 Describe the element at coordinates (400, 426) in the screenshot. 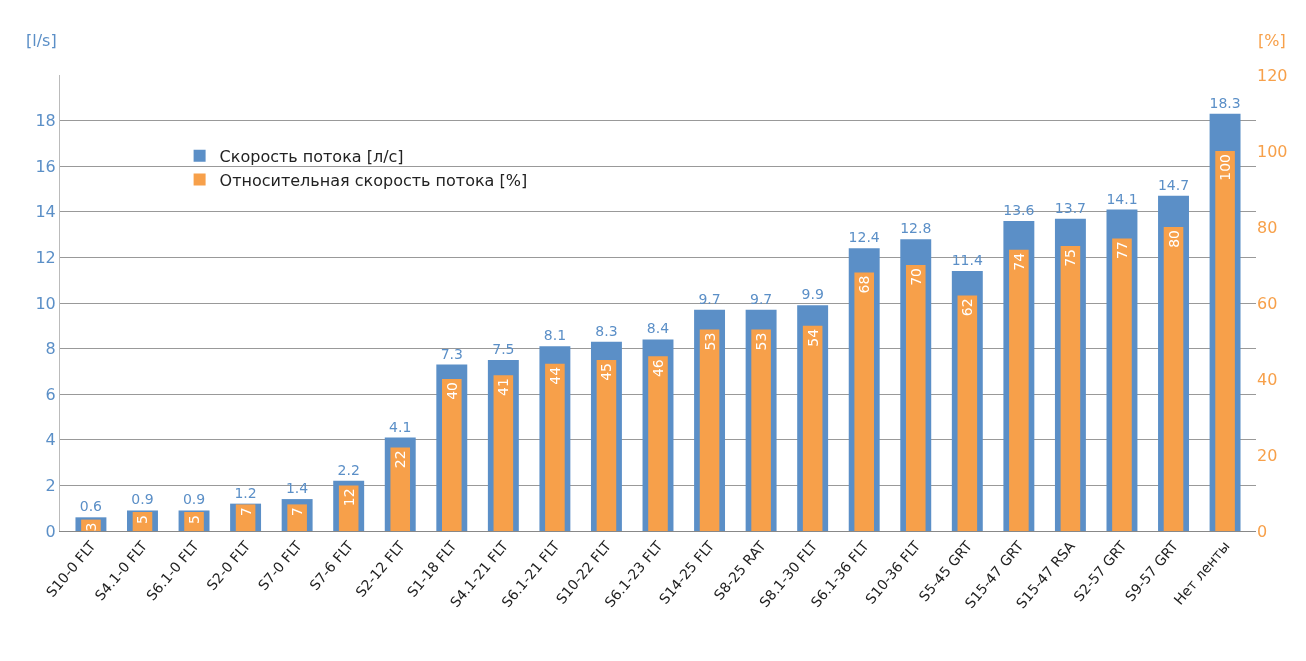

I see `data-label: 4.1` at that location.